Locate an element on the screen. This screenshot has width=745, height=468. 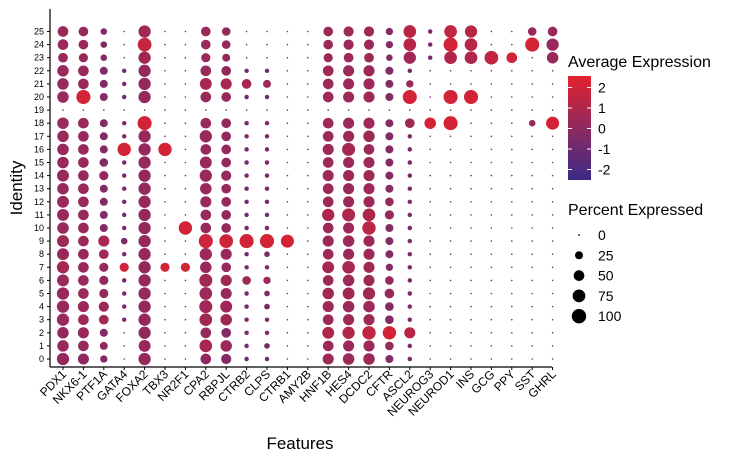
size-legend-title: Percent Expressed is located at coordinates (635, 210).